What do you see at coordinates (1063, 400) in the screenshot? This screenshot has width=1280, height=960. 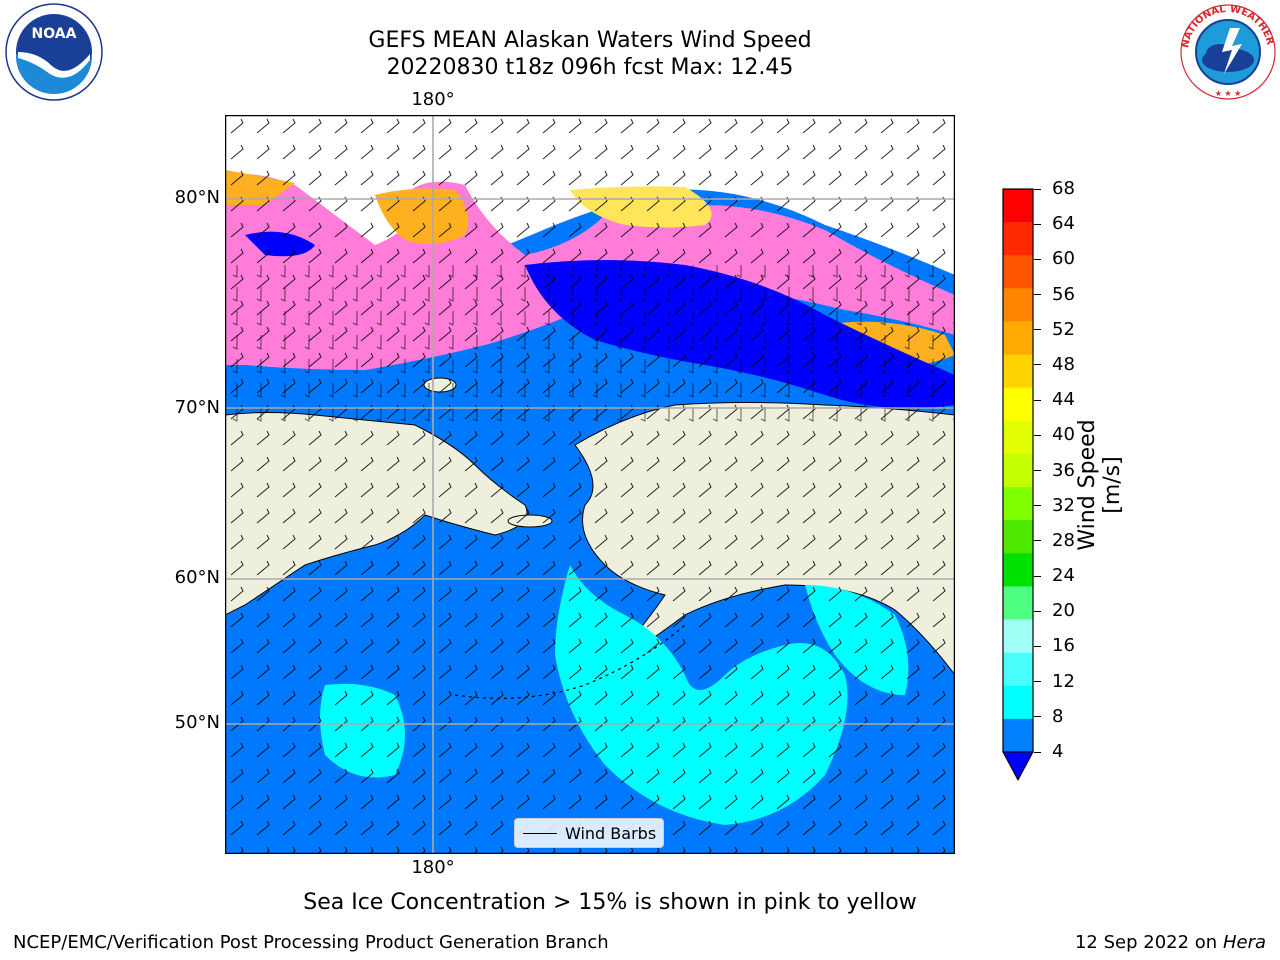 I see `colorbar-tick-label: 44` at bounding box center [1063, 400].